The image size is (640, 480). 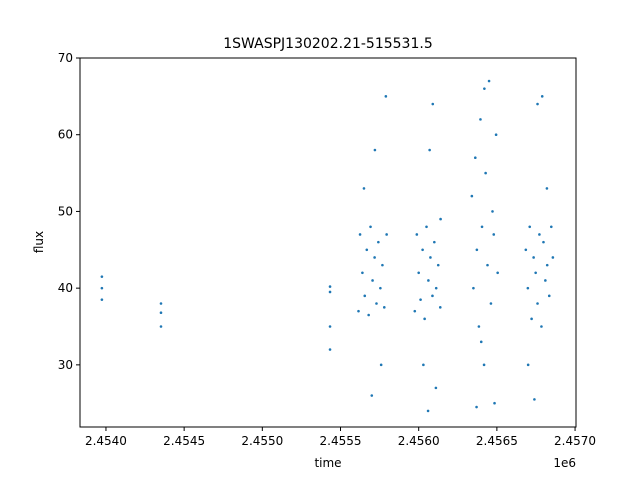 What do you see at coordinates (419, 441) in the screenshot?
I see `x-tick-label: 2.4560` at bounding box center [419, 441].